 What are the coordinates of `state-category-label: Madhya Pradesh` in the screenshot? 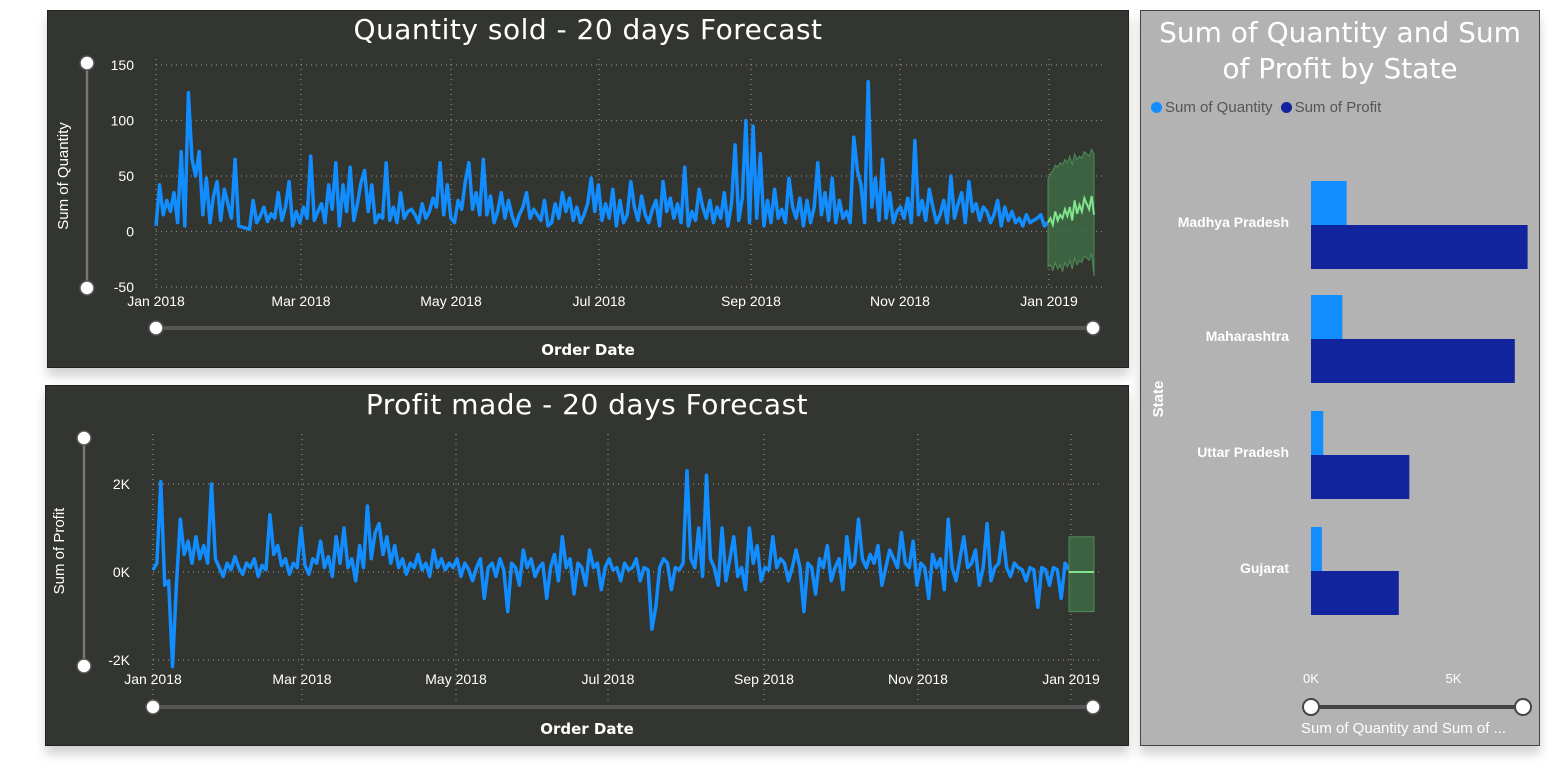 It's located at (1233, 222).